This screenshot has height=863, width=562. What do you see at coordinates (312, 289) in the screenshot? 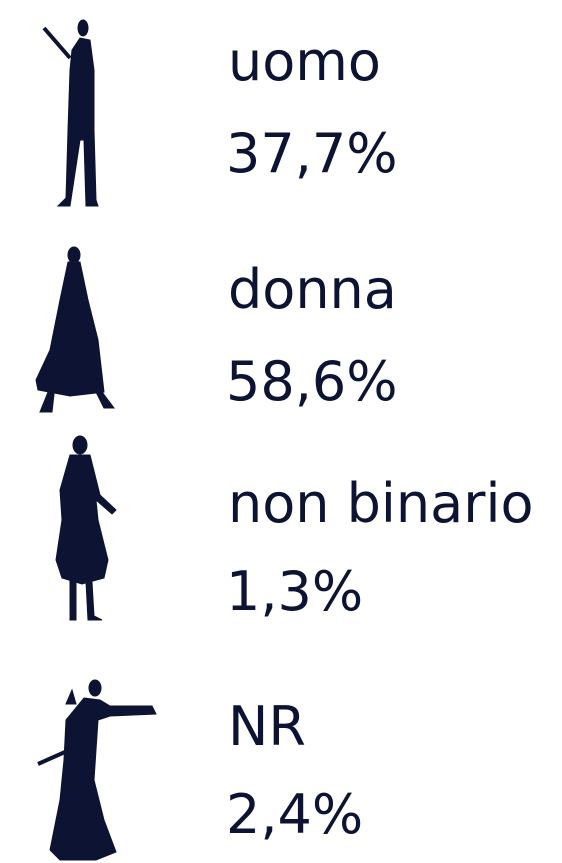
I see `item-label: donna` at bounding box center [312, 289].